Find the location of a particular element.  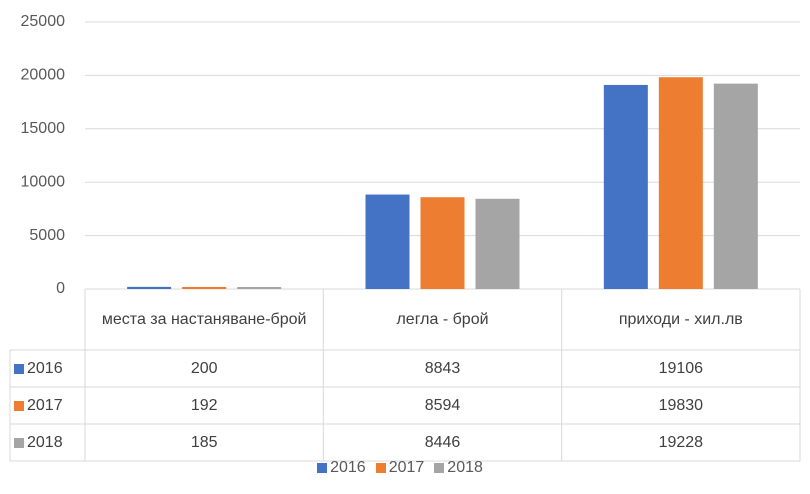

table-value: 8446 is located at coordinates (442, 442).